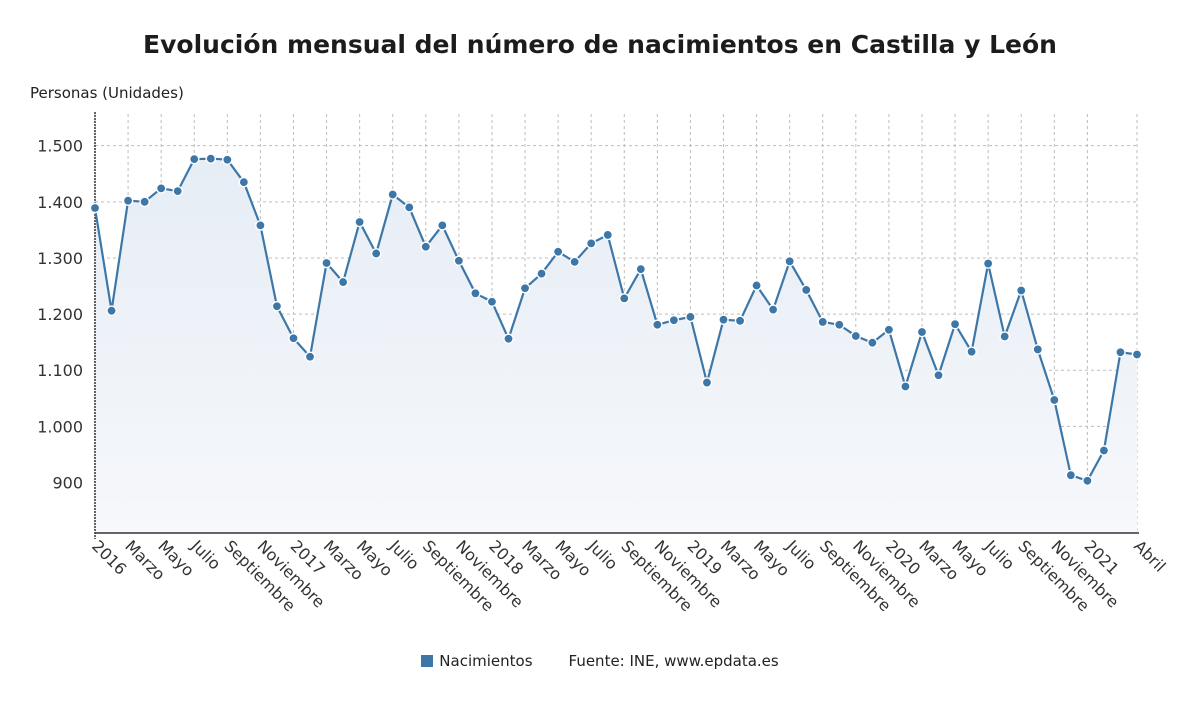  What do you see at coordinates (1149, 555) in the screenshot?
I see `x-tick-label: Abril` at bounding box center [1149, 555].